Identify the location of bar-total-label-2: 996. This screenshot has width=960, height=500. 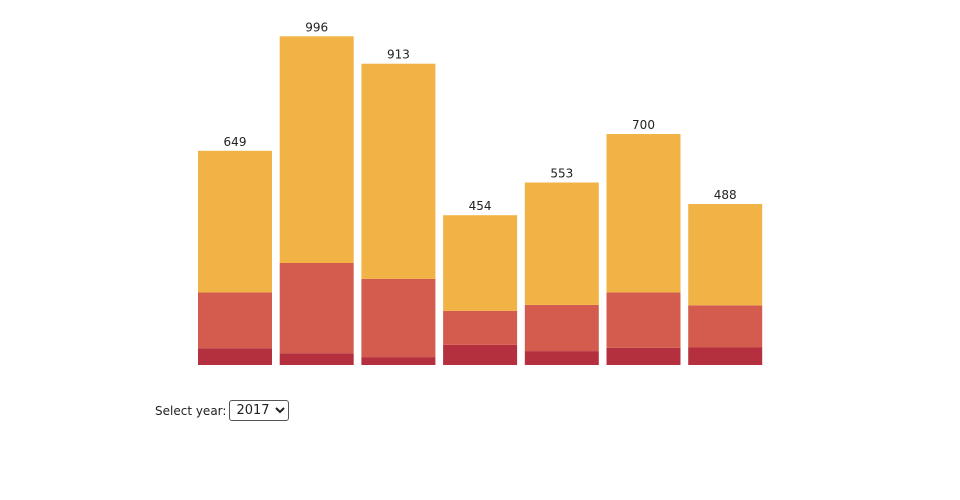
(316, 27).